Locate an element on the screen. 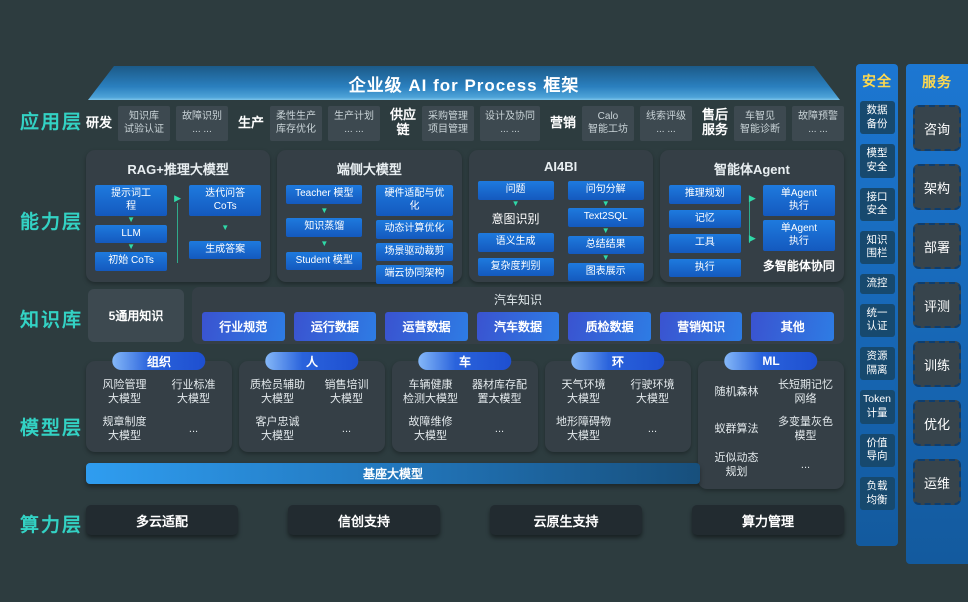  model-item: 地形障碍物 大模型 is located at coordinates (583, 428).